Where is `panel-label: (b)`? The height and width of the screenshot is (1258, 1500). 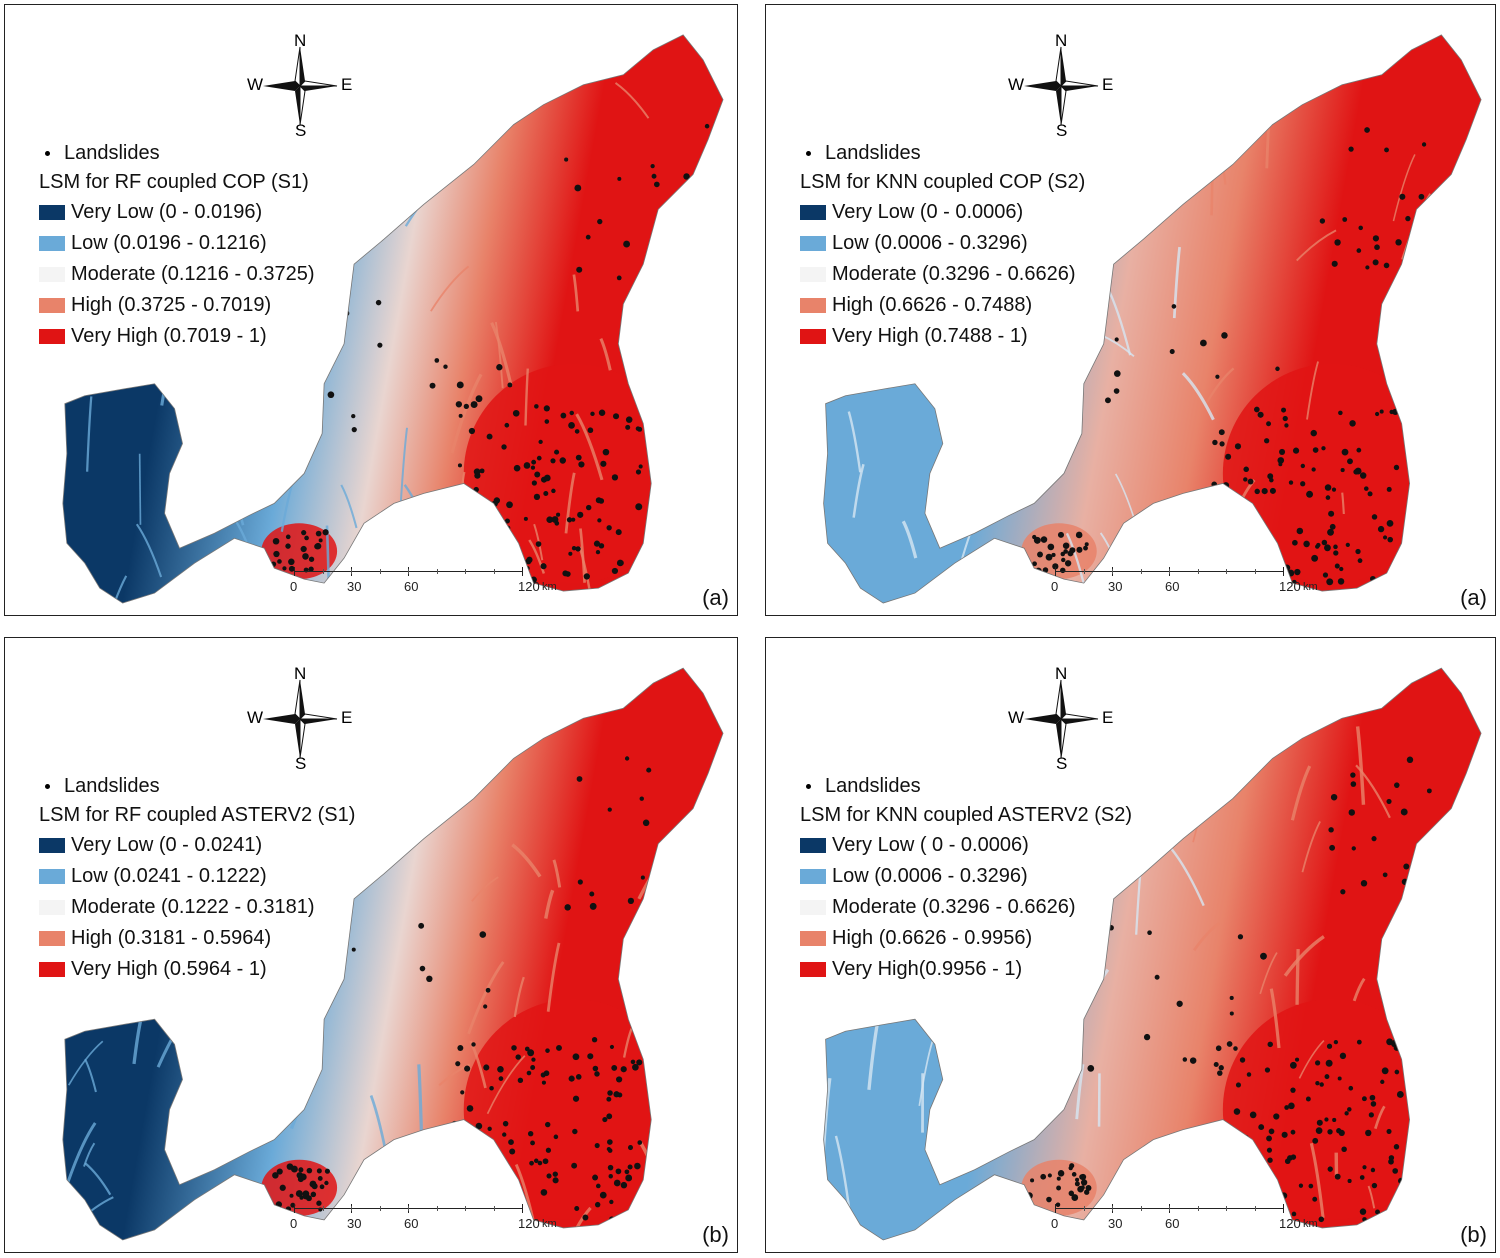
panel-label: (b) is located at coordinates (1473, 1234).